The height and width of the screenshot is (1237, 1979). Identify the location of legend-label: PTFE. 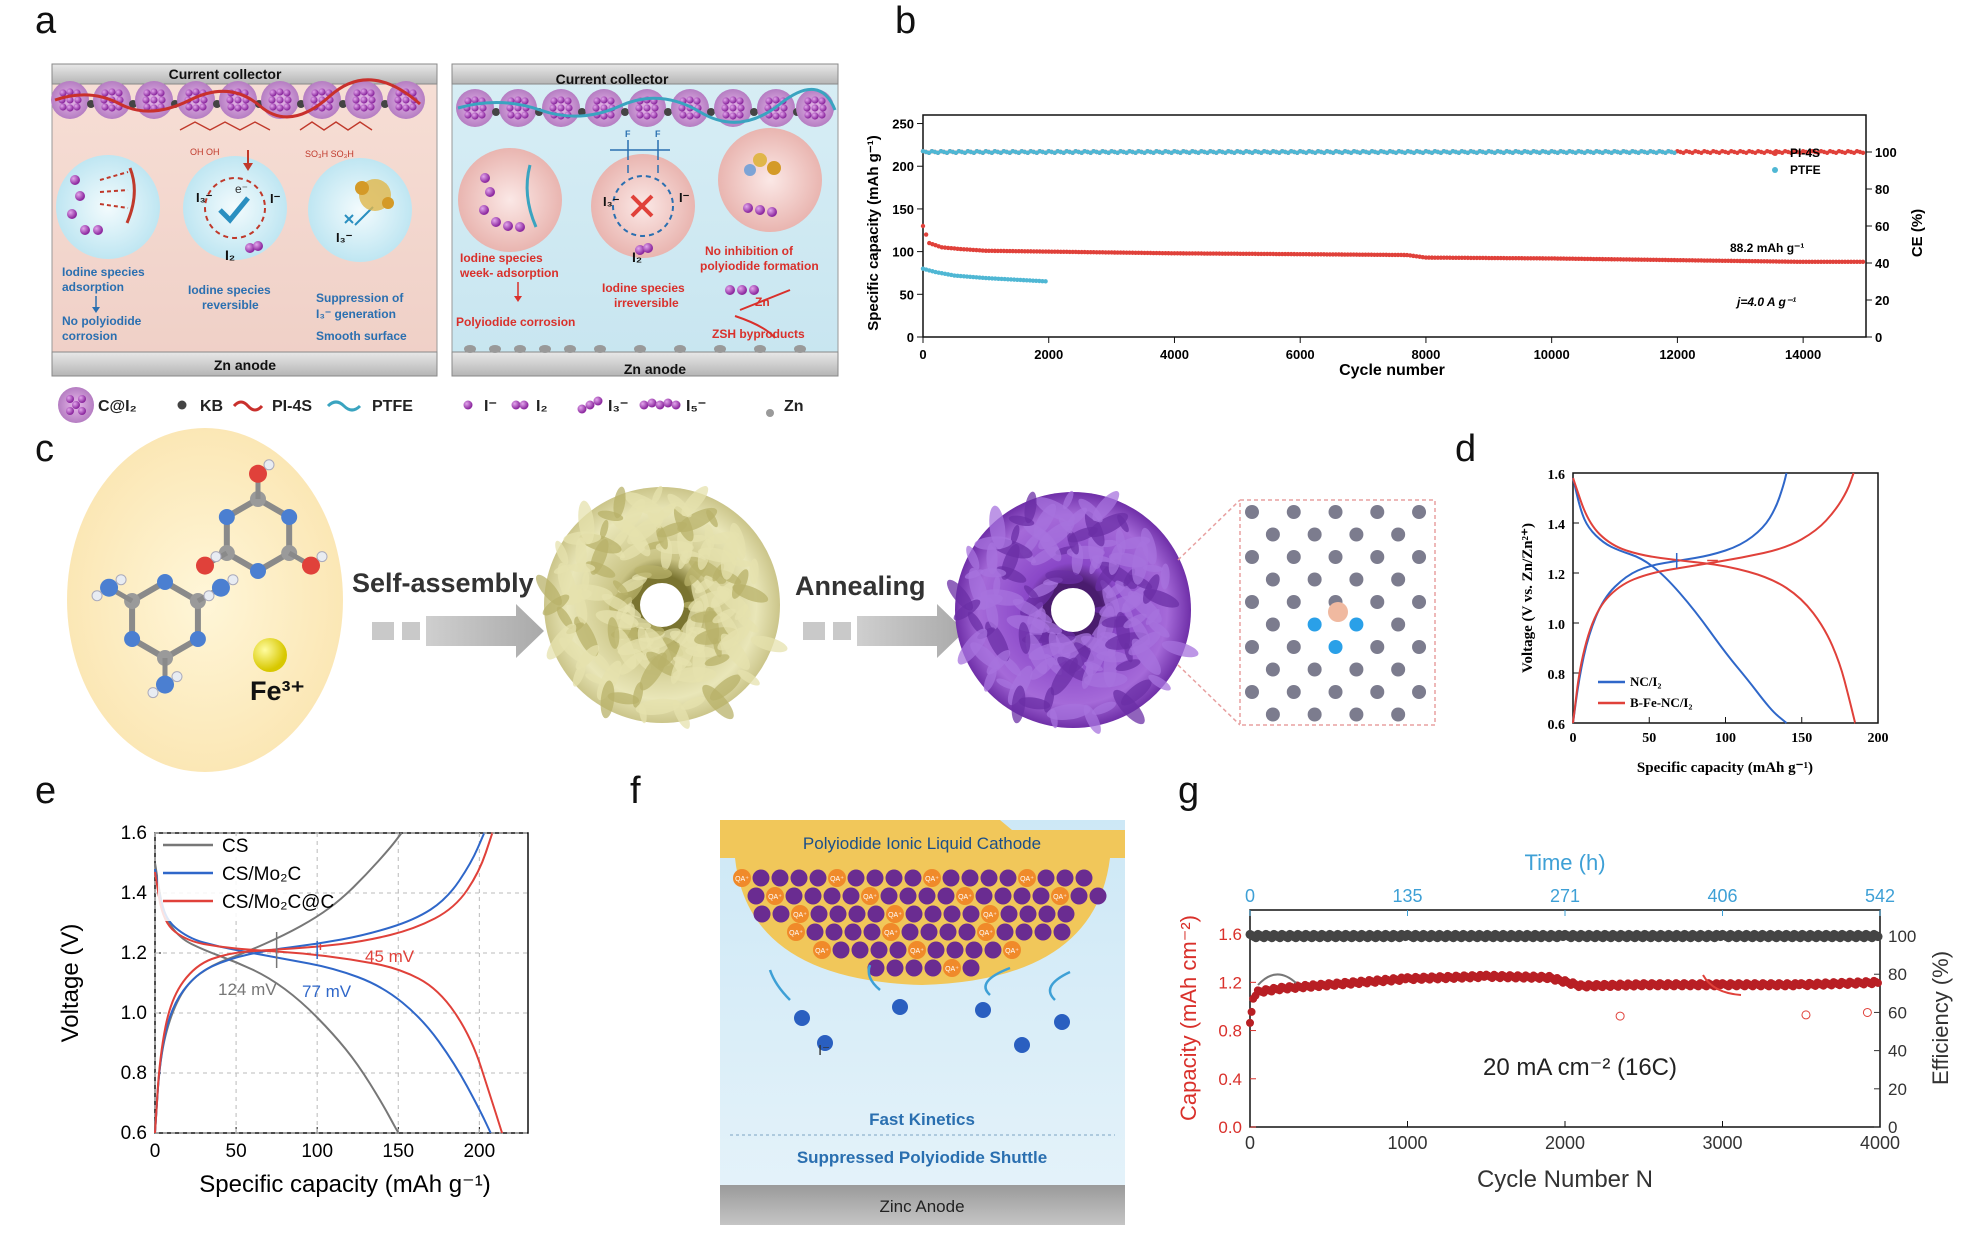
(392, 406).